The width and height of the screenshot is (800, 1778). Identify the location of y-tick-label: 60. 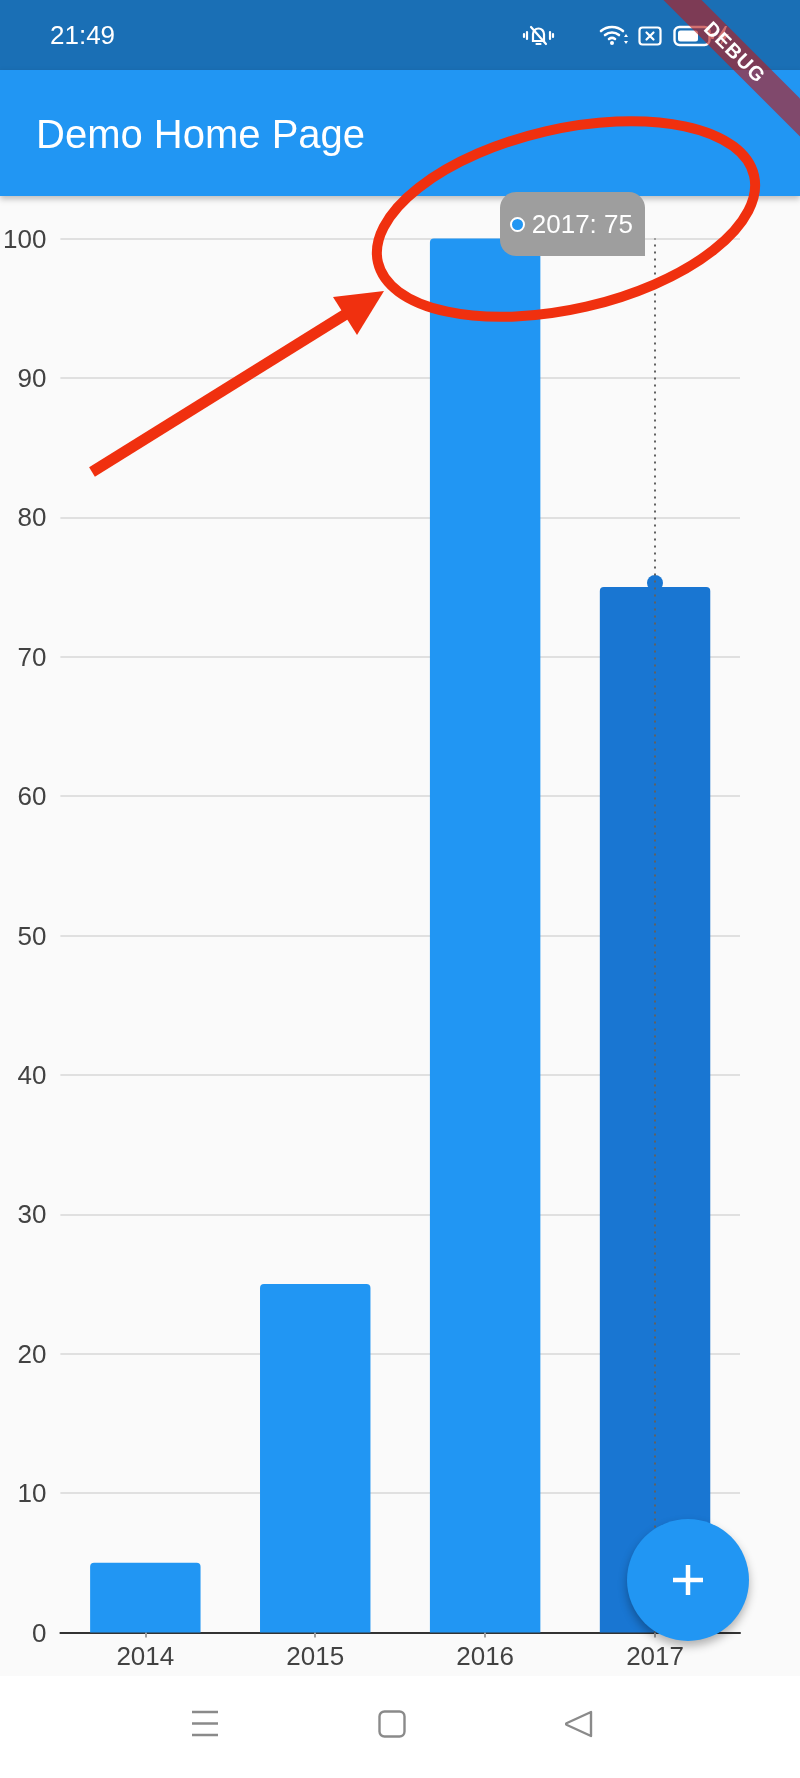
(32, 796).